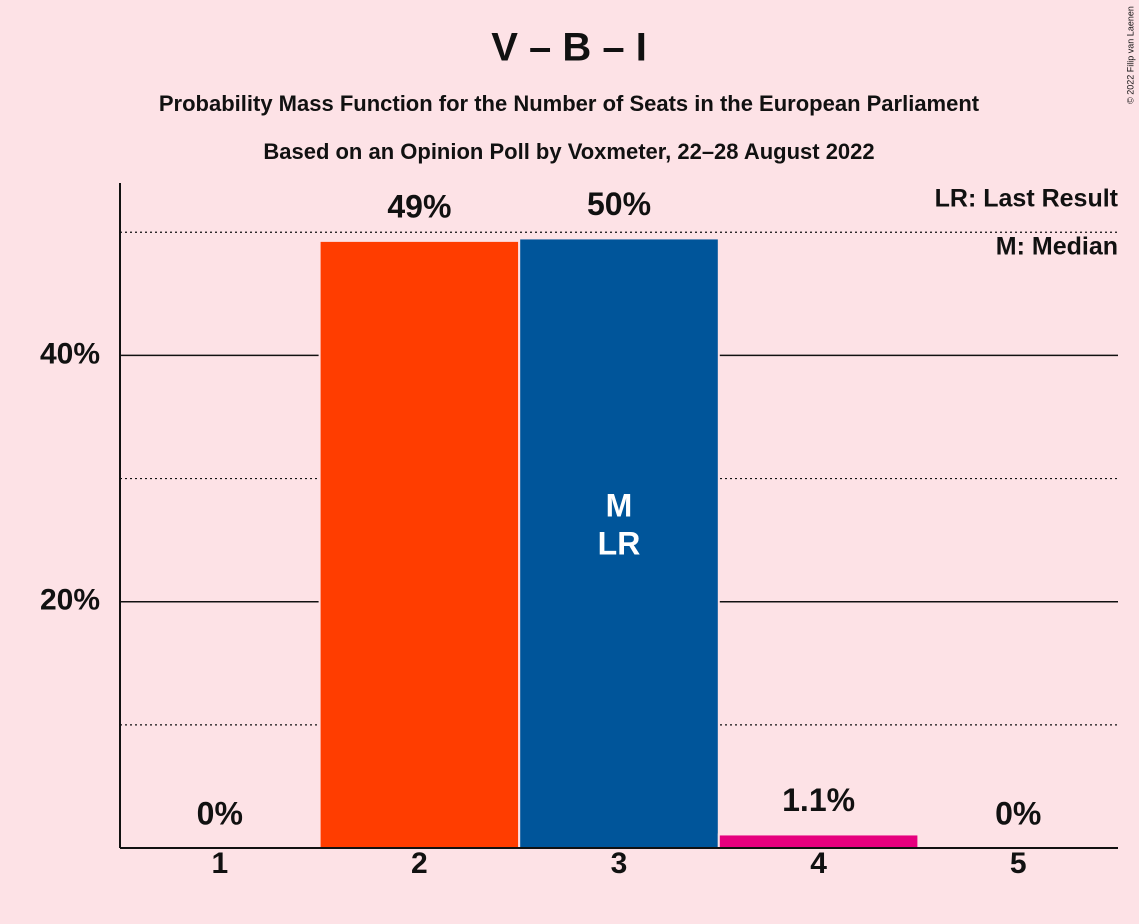 The width and height of the screenshot is (1139, 924). I want to click on legend-entry: LR: Last Result, so click(1027, 199).